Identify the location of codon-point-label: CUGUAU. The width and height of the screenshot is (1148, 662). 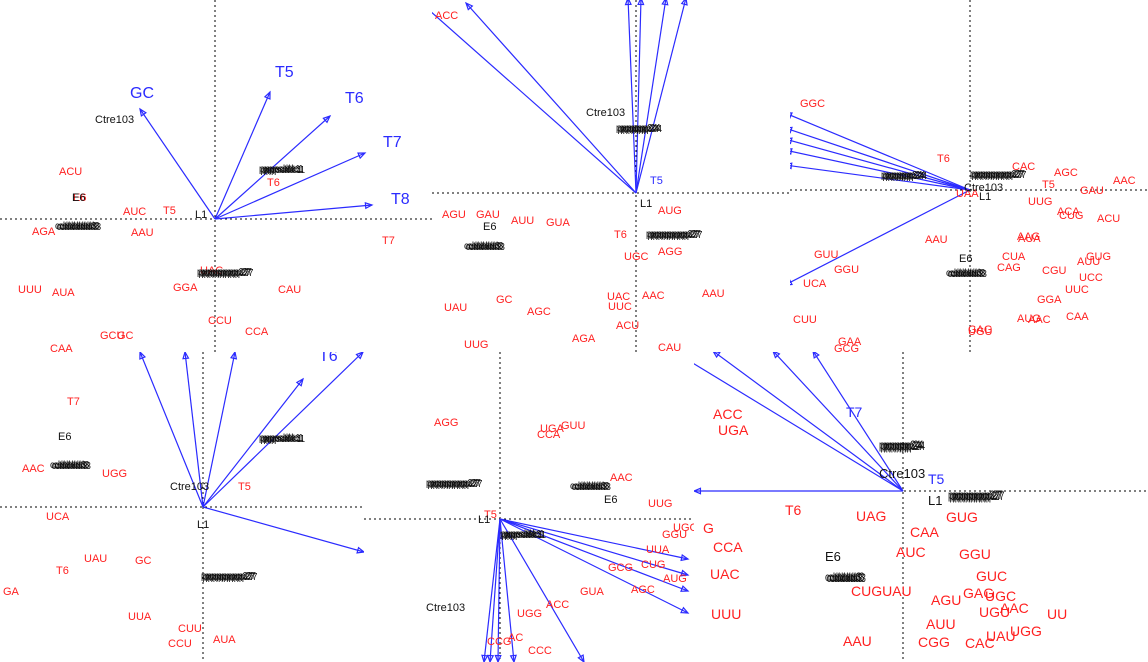
(881, 591).